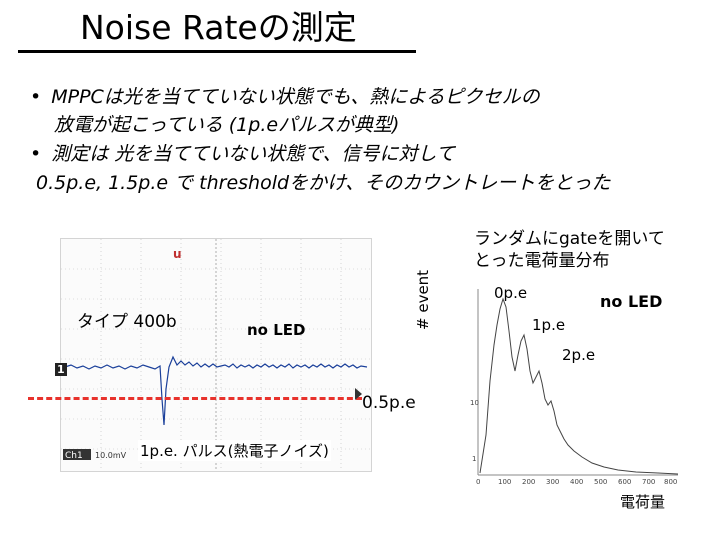 The width and height of the screenshot is (720, 540). What do you see at coordinates (285, 97) in the screenshot?
I see `bullet-1-line-1: • MPPCは光を当てていない状態でも、熱によるピクセルの` at bounding box center [285, 97].